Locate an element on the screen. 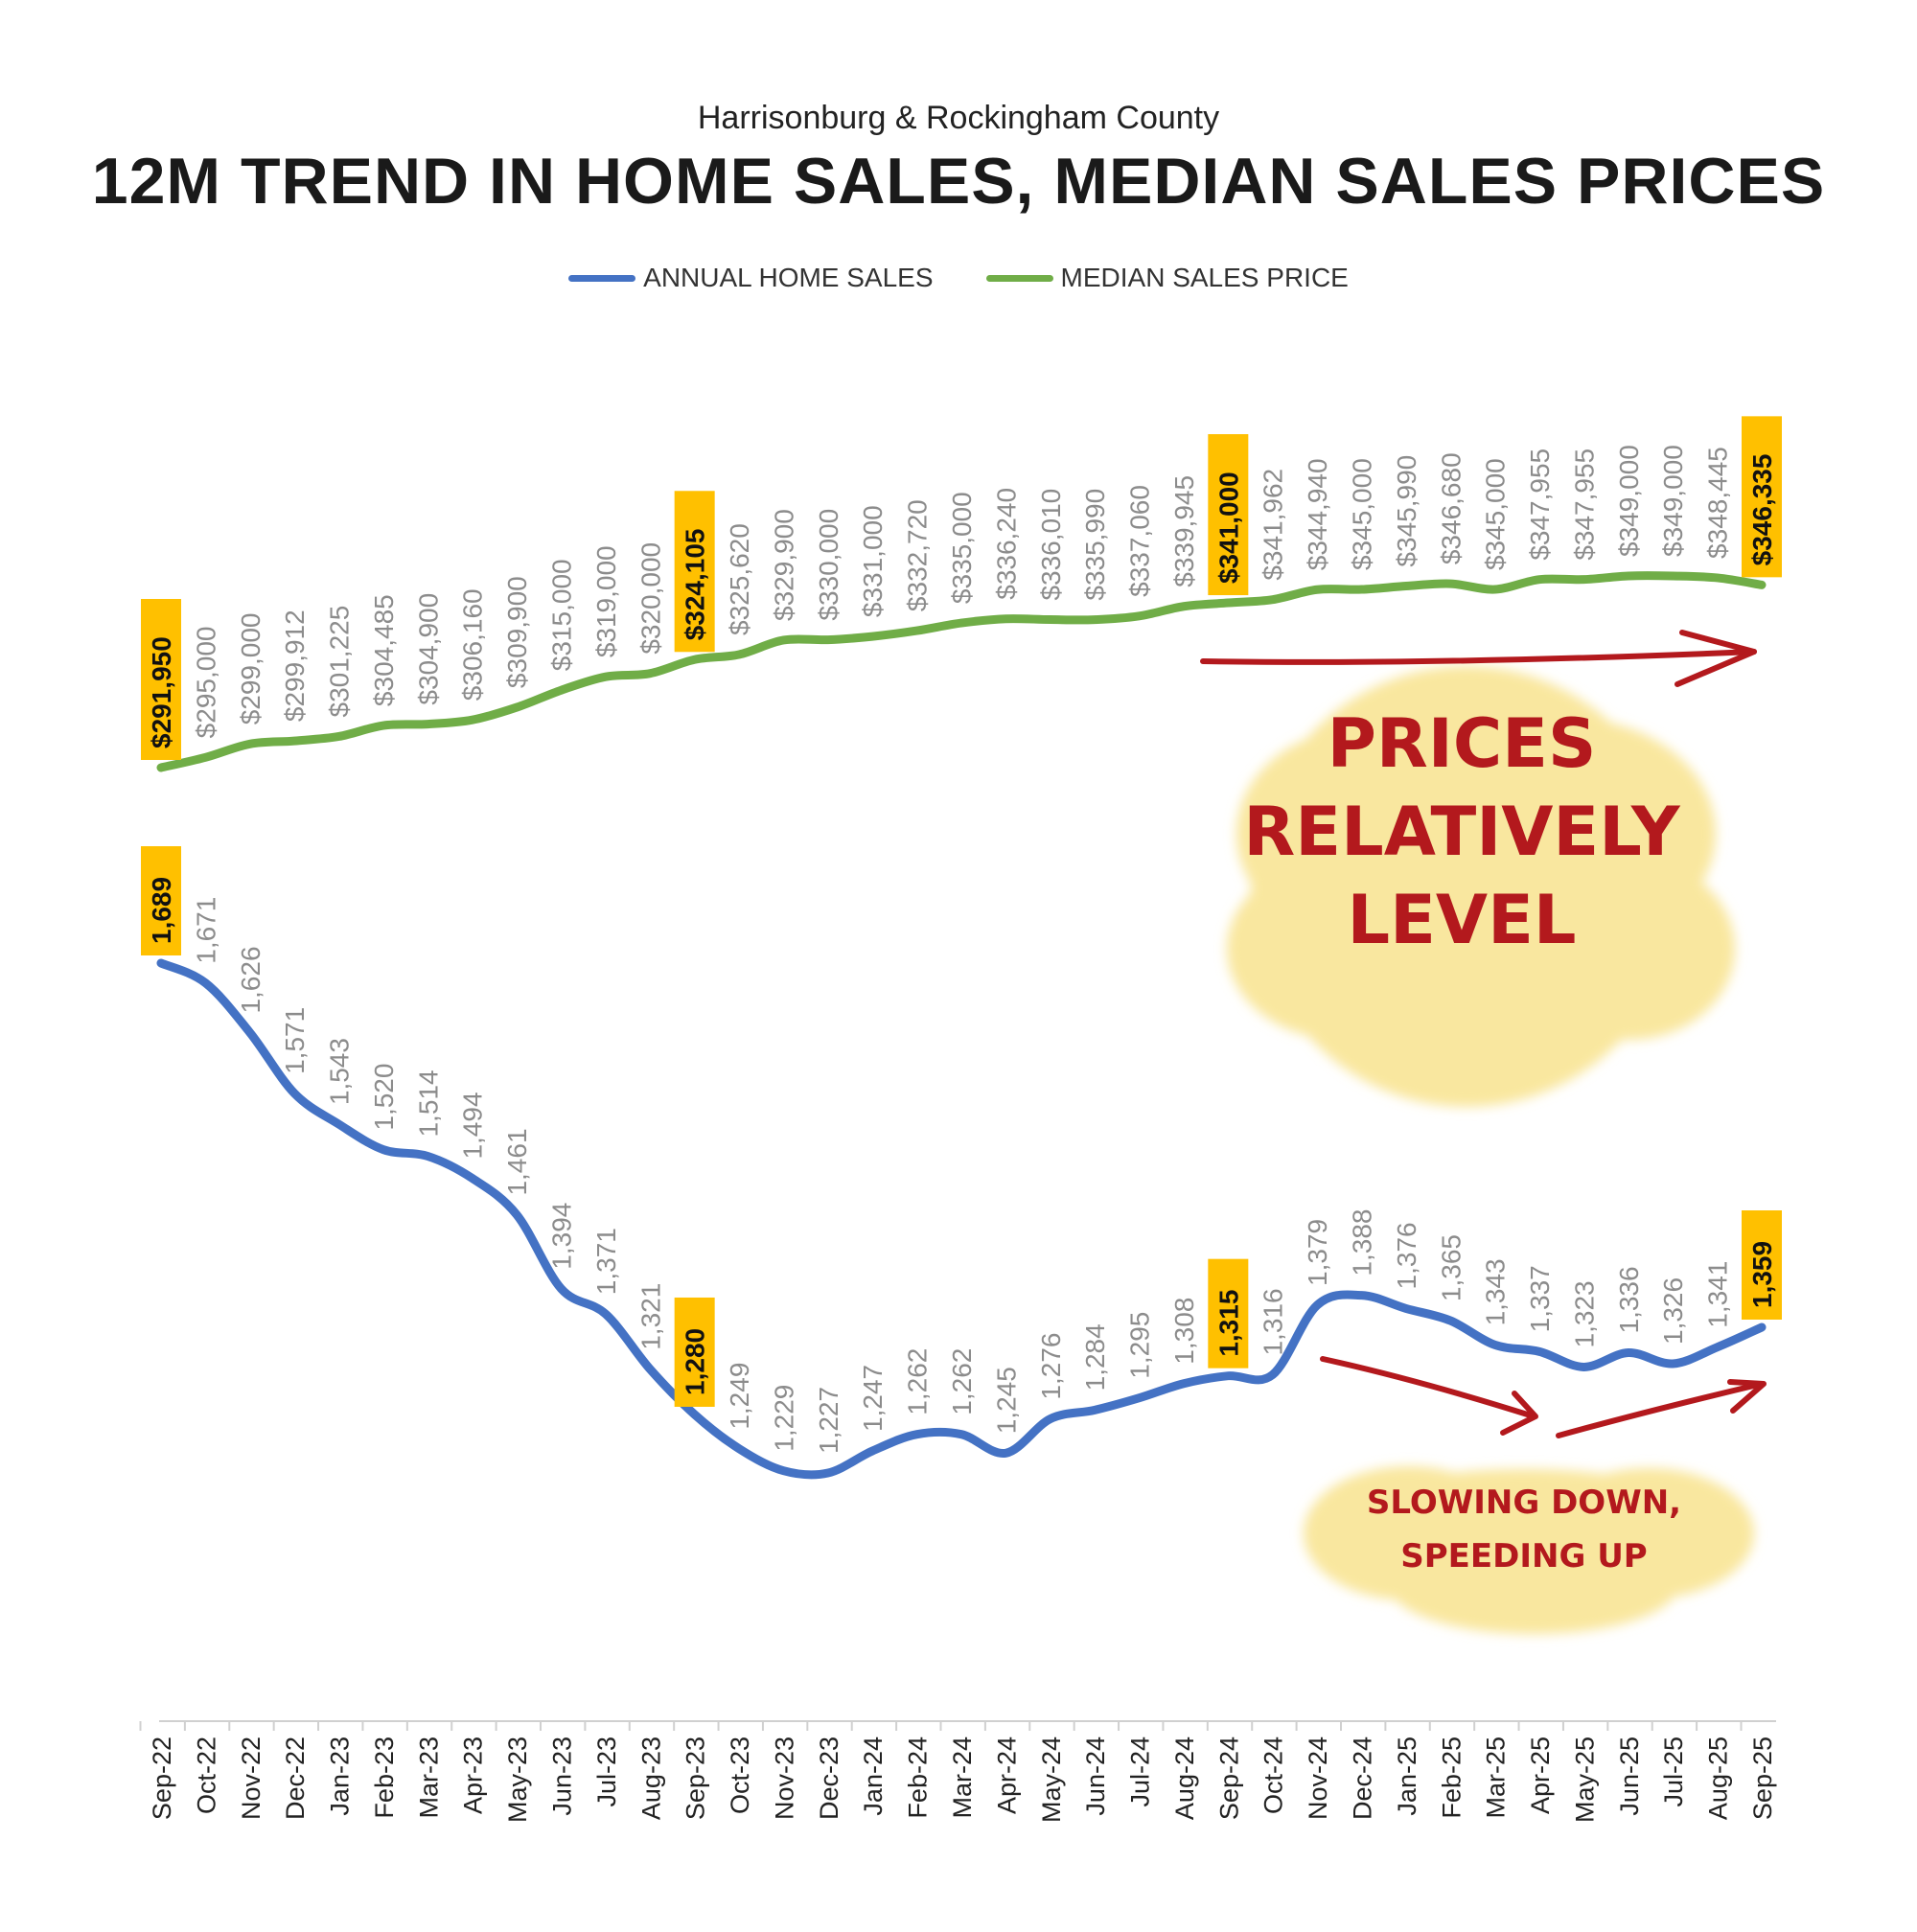  x-axis-tick-label-13: Oct-23 is located at coordinates (740, 1775).